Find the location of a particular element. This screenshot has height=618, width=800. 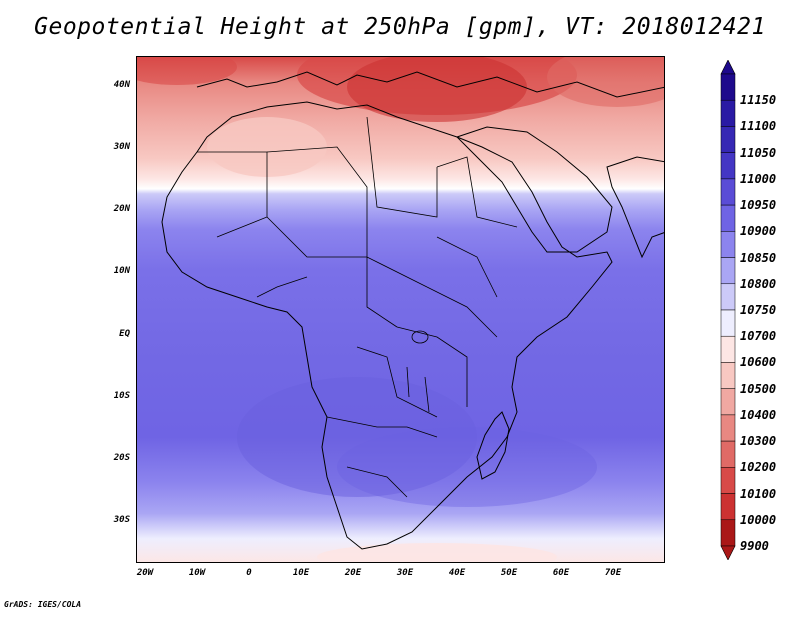

lon-label: 20W is located at coordinates (145, 573).